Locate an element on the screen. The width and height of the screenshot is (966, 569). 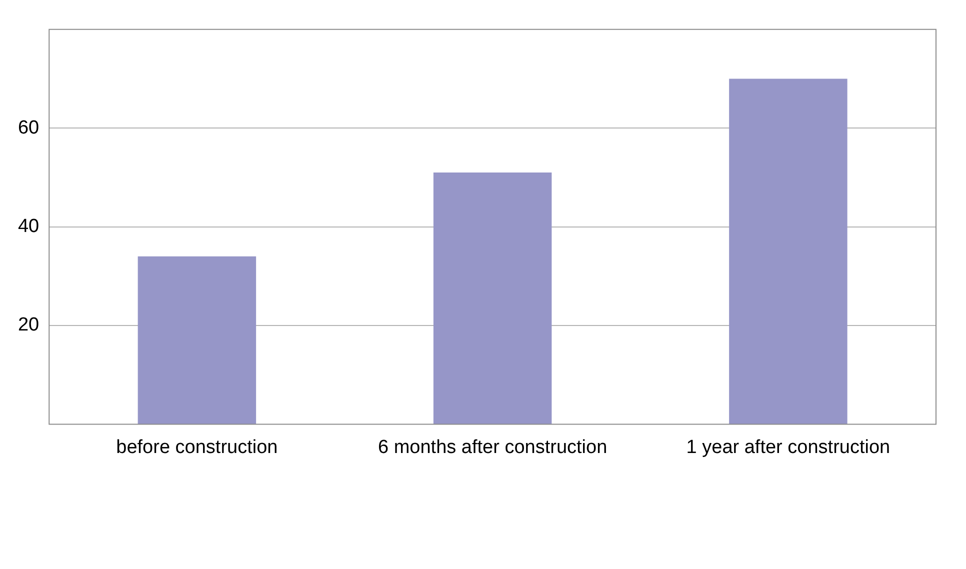
x-tick-label: before construction is located at coordinates (197, 447).